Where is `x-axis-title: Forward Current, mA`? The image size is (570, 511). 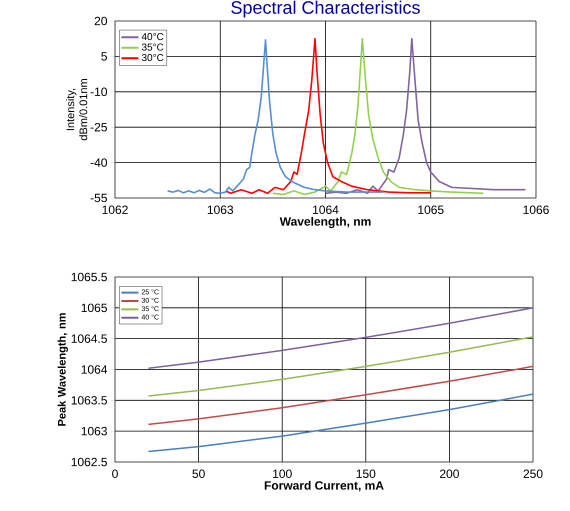 x-axis-title: Forward Current, mA is located at coordinates (324, 486).